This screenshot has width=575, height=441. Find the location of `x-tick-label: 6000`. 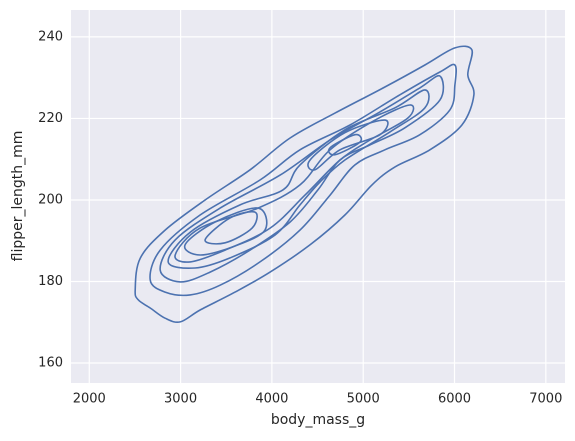

x-tick-label: 6000 is located at coordinates (454, 399).